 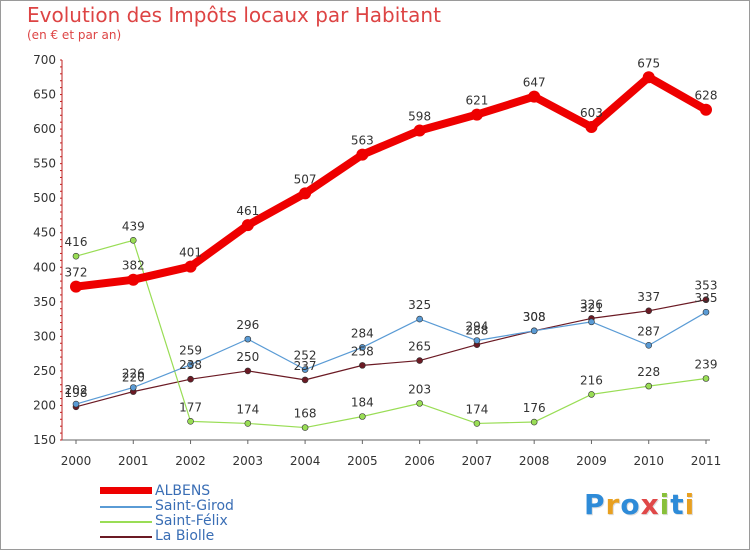 I want to click on data-label: 174, so click(x=247, y=409).